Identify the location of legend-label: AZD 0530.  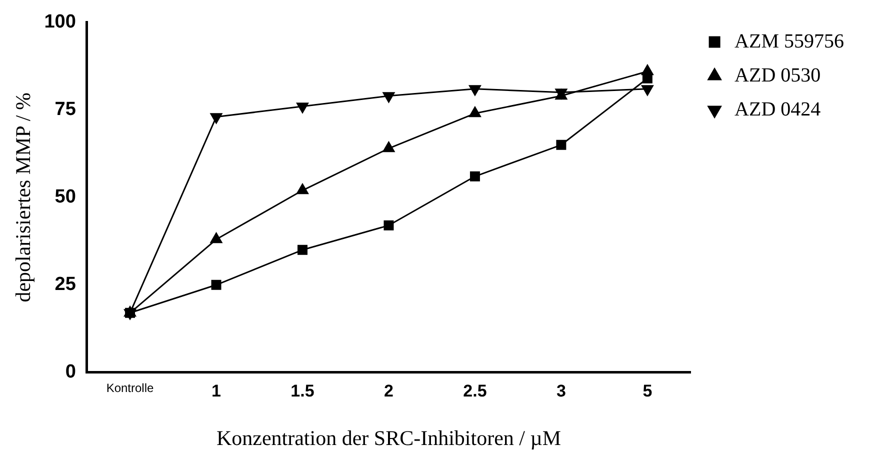
(777, 75).